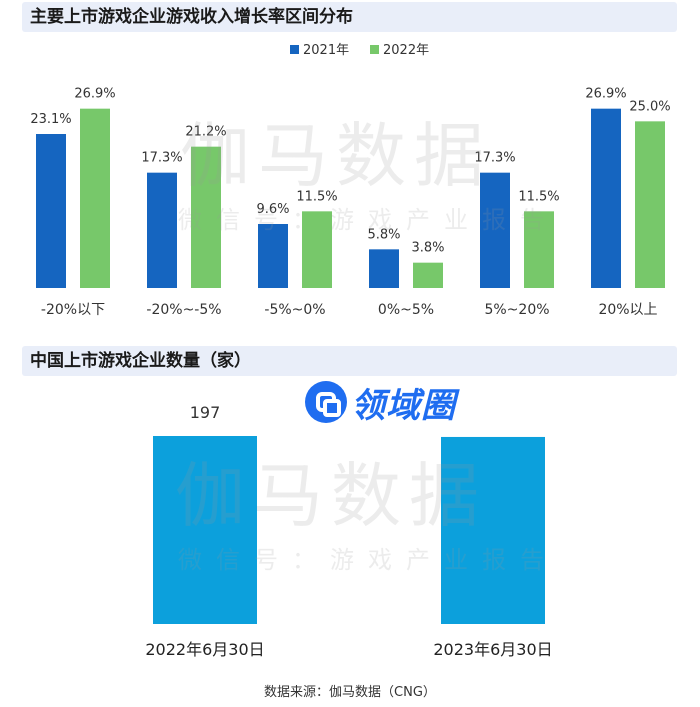 This screenshot has height=707, width=700. I want to click on data-label-0-2: 9.6%, so click(272, 209).